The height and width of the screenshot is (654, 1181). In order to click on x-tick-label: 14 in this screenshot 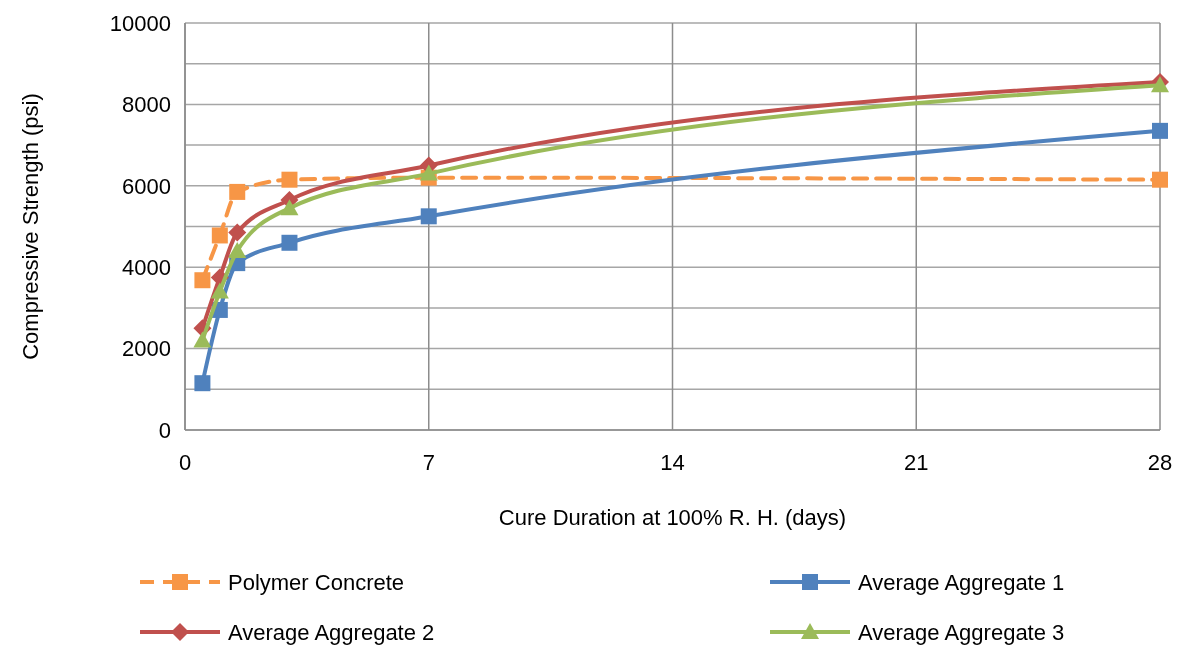, I will do `click(672, 462)`.